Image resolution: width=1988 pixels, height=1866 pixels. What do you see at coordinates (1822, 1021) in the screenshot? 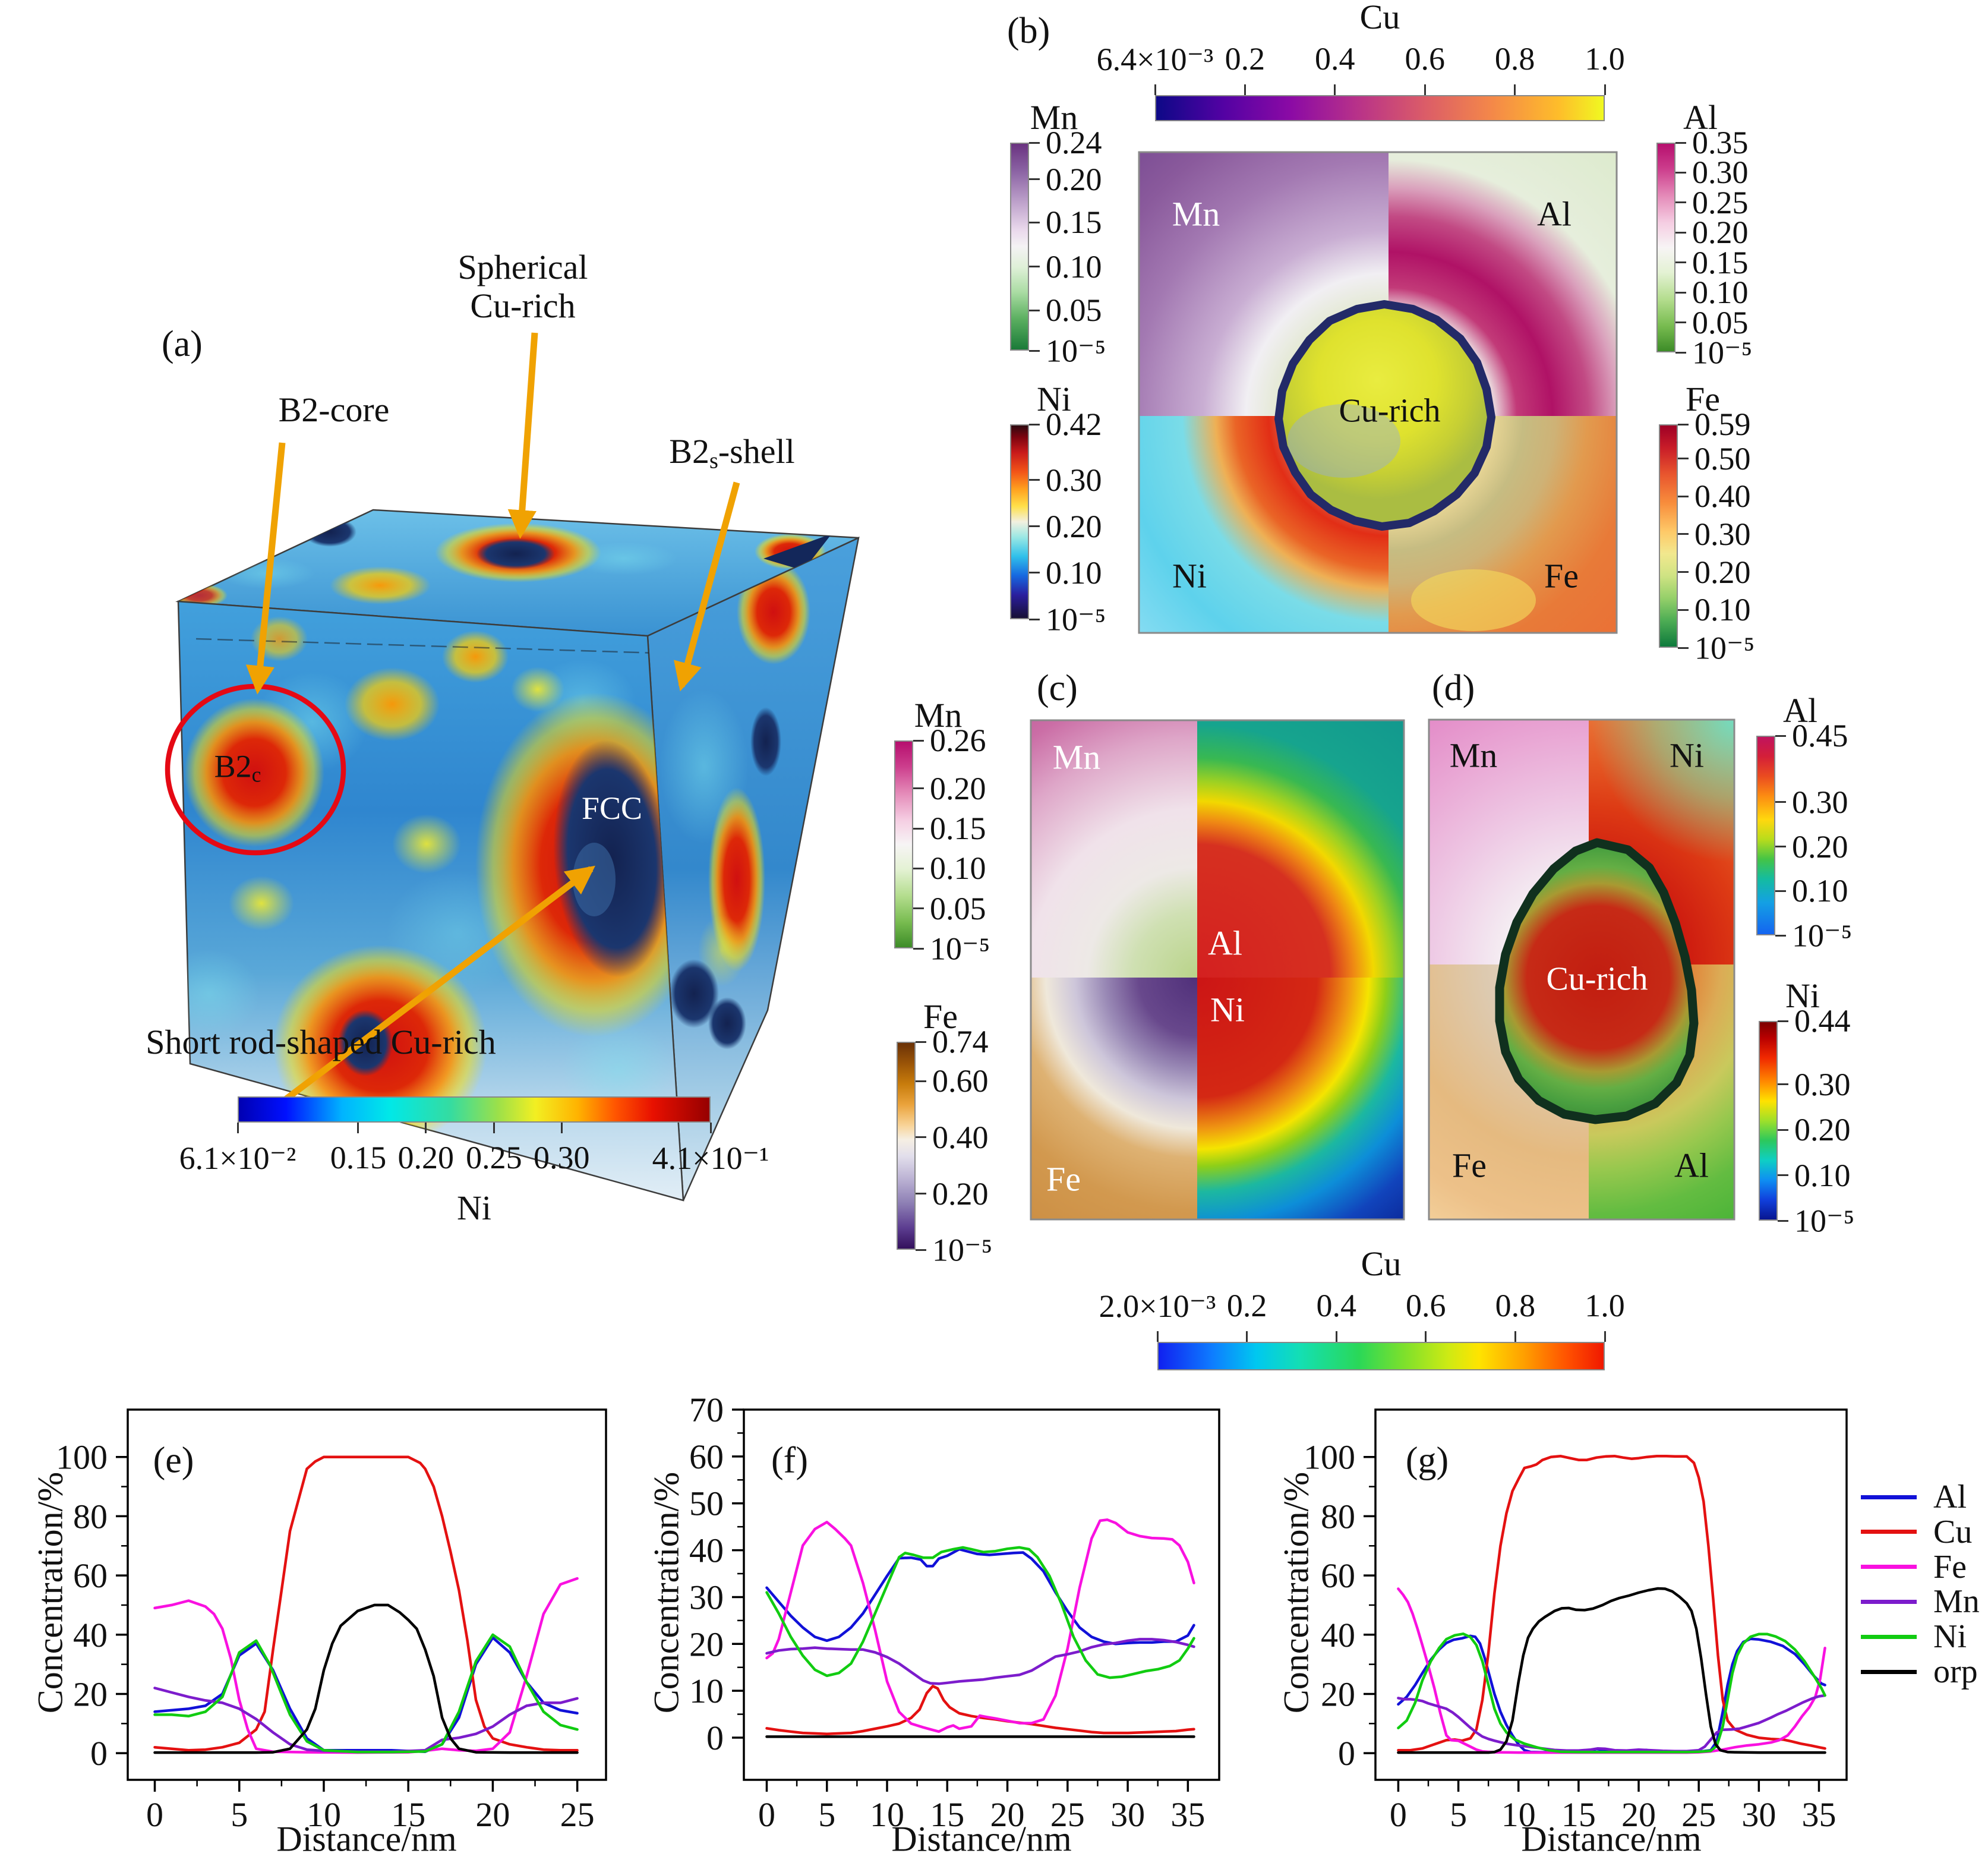
I see `colorbar-d-ni-tick-label: 0.44` at bounding box center [1822, 1021].